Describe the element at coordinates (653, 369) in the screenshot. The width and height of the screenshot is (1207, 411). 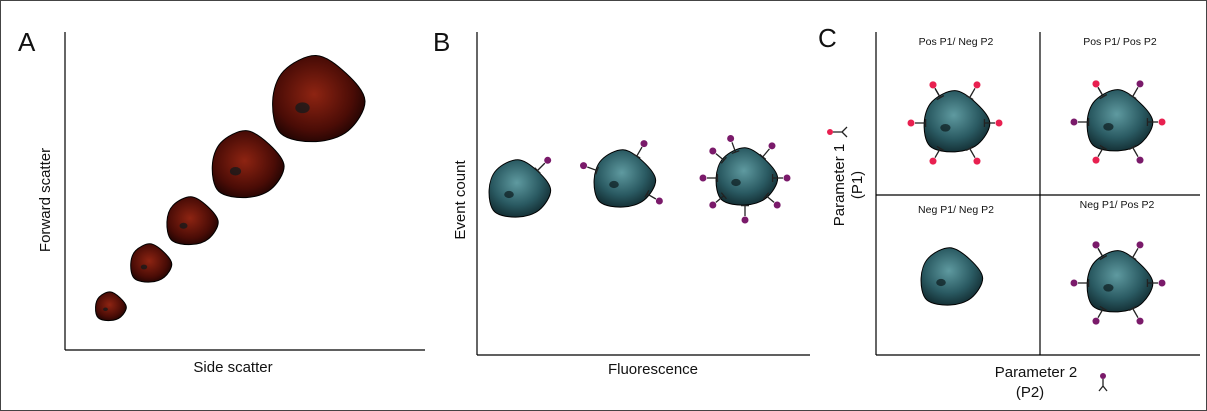
I see `x-axis-label: Fluorescence` at that location.